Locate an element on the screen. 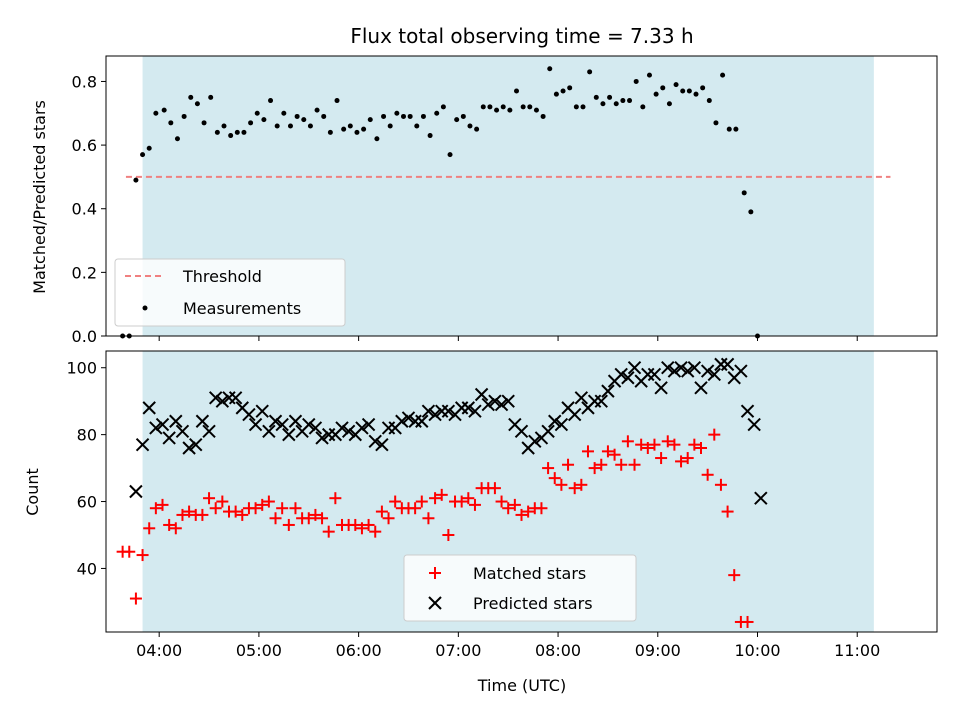  y-tick-label: 60 is located at coordinates (87, 502).